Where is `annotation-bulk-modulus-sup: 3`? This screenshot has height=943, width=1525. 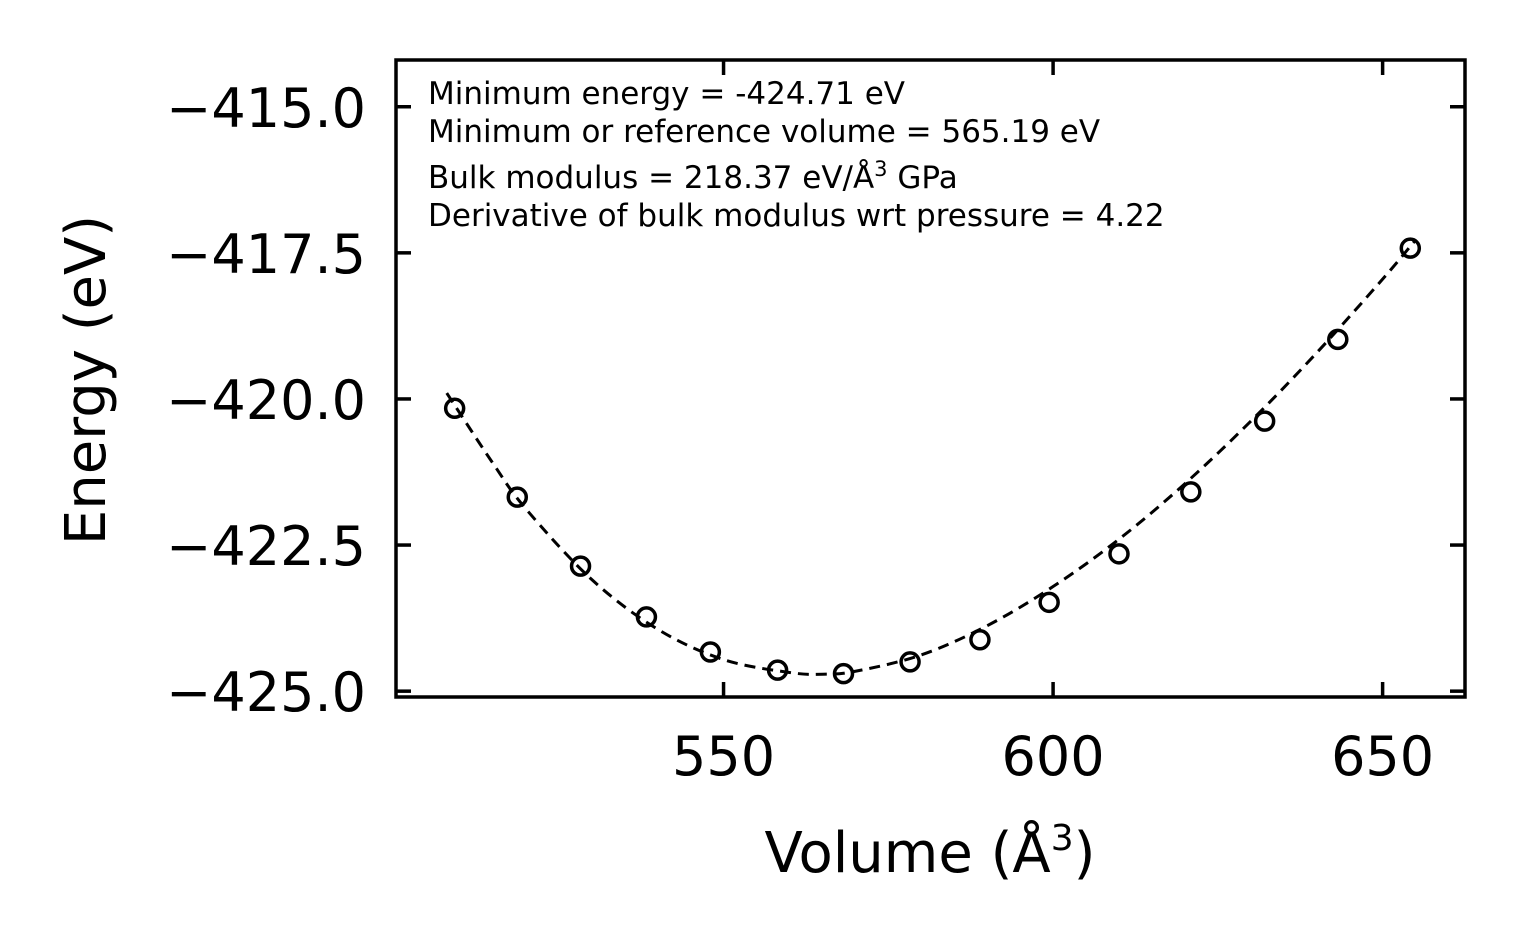
annotation-bulk-modulus-sup: 3 is located at coordinates (880, 169).